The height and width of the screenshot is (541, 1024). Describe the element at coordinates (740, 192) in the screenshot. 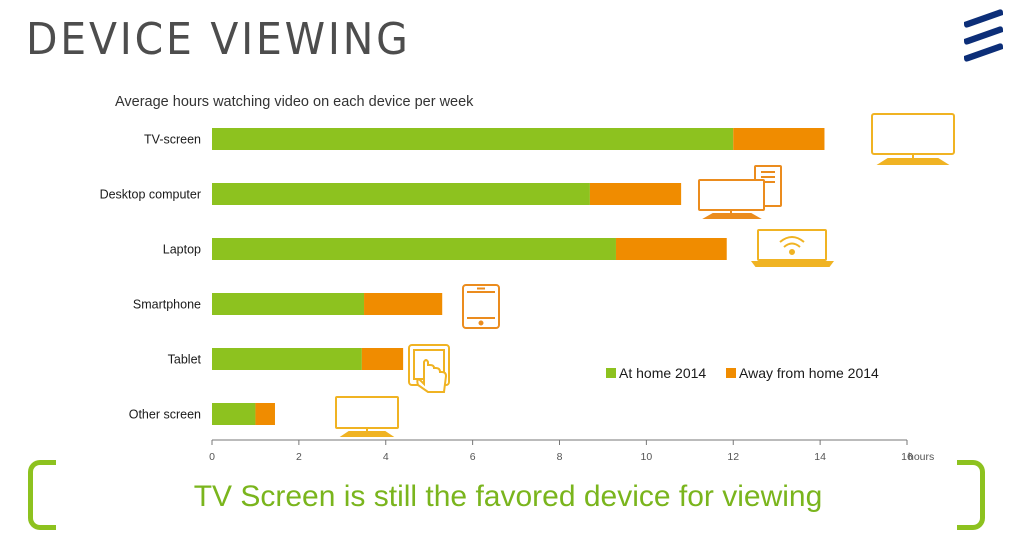

I see `desktop-computer-icon` at that location.